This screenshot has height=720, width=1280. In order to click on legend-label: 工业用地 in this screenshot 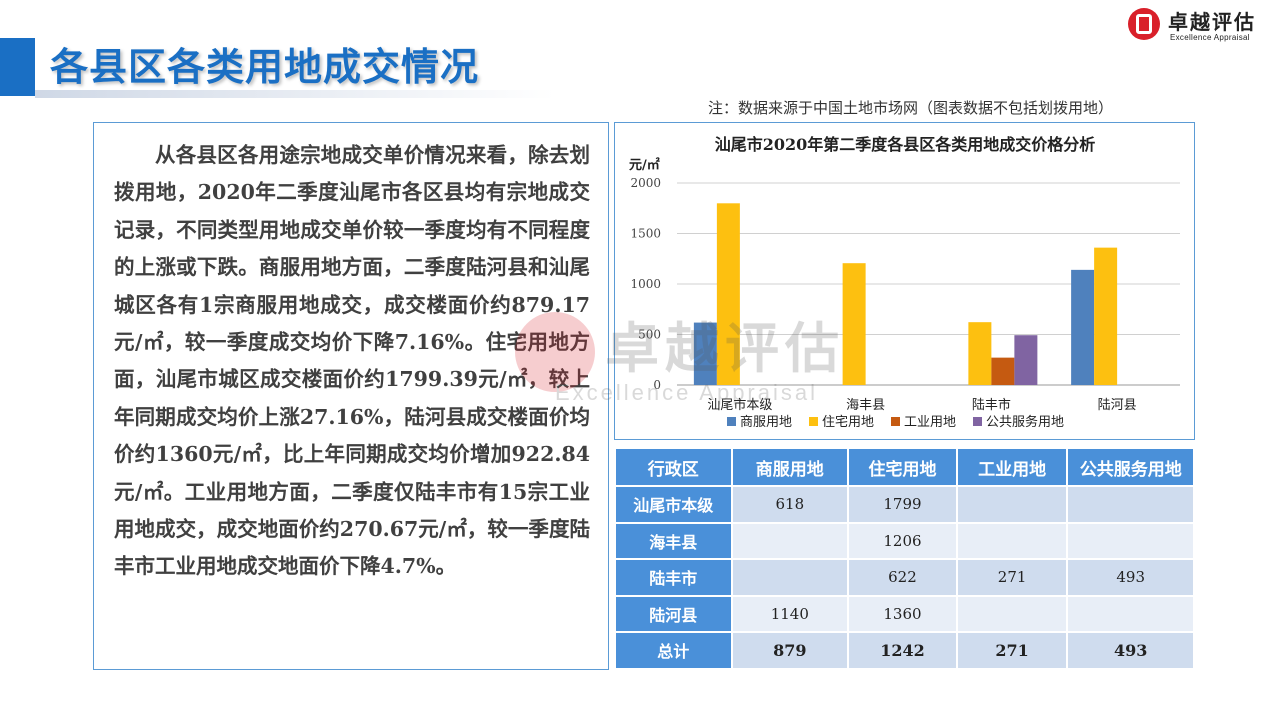, I will do `click(930, 422)`.